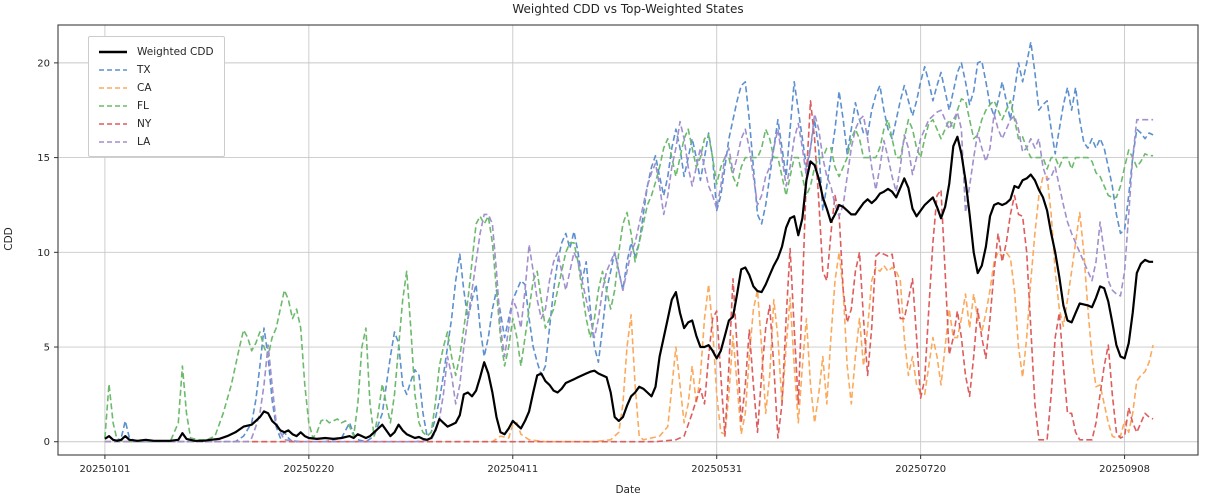 The image size is (1210, 502). I want to click on legend-item-la: LA, so click(155, 142).